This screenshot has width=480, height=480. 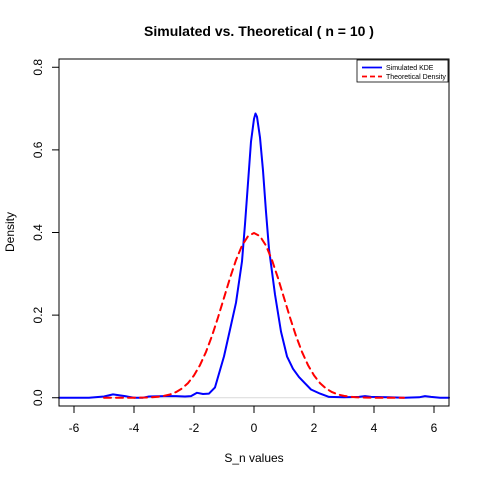 What do you see at coordinates (38, 232) in the screenshot?
I see `y-tick-label: 0.4` at bounding box center [38, 232].